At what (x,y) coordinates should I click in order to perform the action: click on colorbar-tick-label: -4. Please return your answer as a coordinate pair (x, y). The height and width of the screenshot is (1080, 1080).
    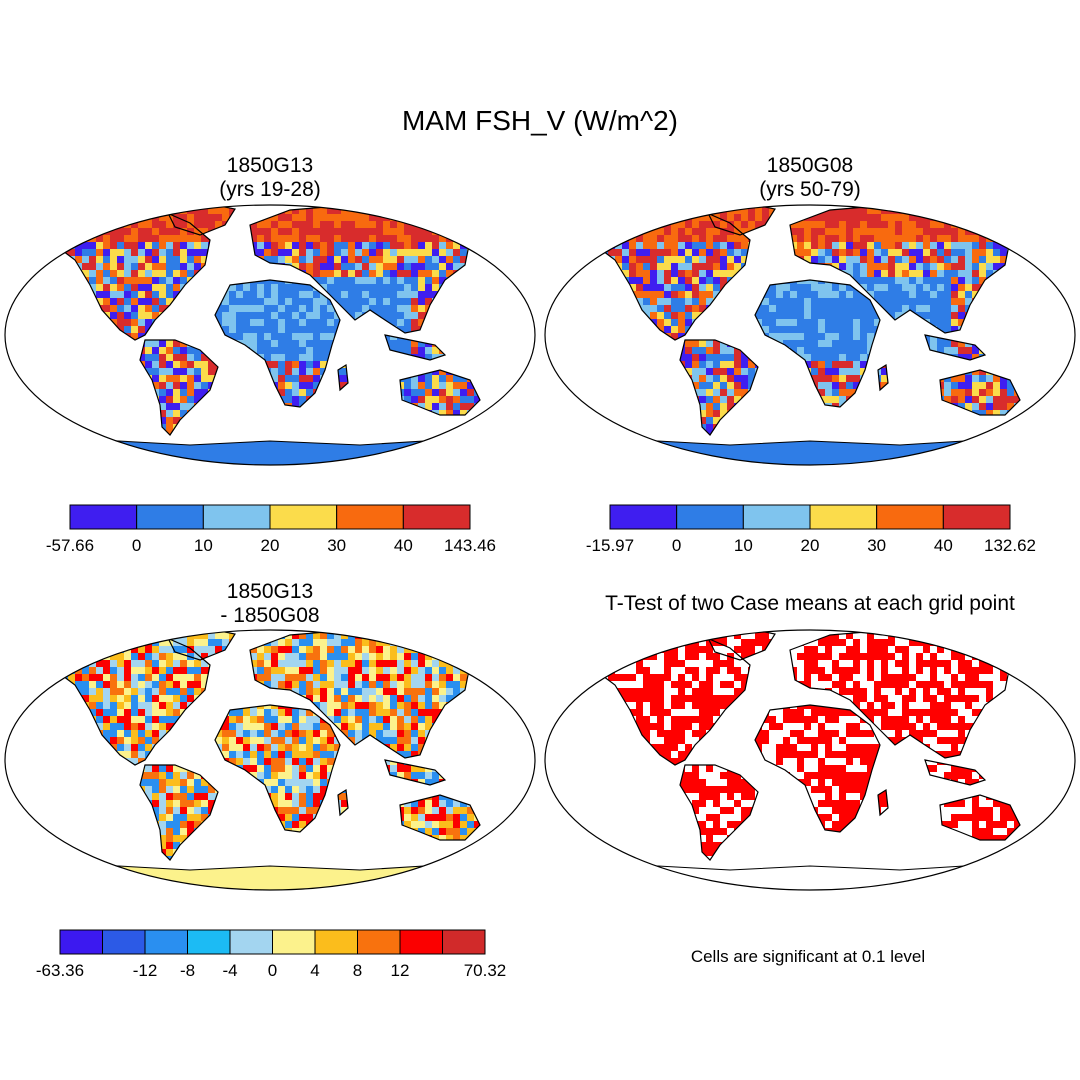
    Looking at the image, I should click on (229, 970).